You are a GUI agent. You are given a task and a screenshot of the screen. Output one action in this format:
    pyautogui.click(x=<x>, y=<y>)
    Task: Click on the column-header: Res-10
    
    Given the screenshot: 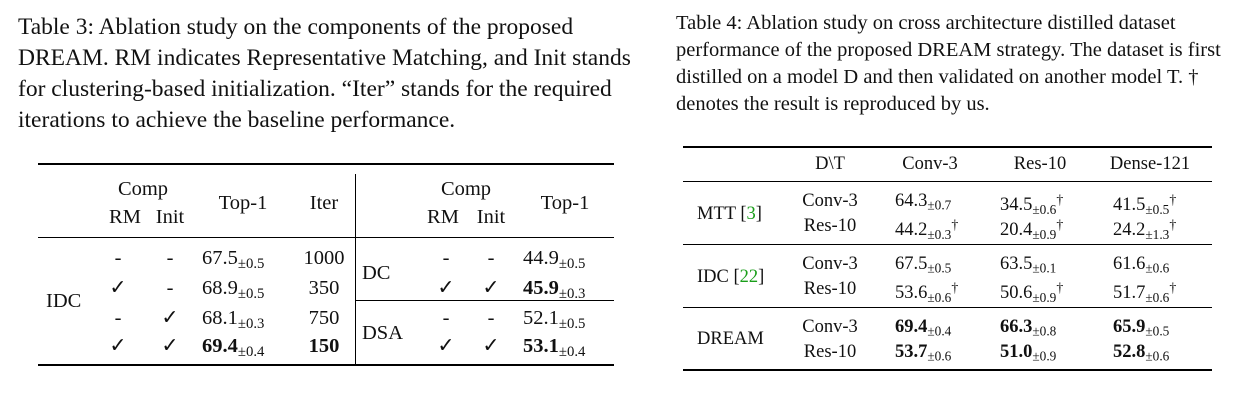 What is the action you would take?
    pyautogui.click(x=1040, y=164)
    